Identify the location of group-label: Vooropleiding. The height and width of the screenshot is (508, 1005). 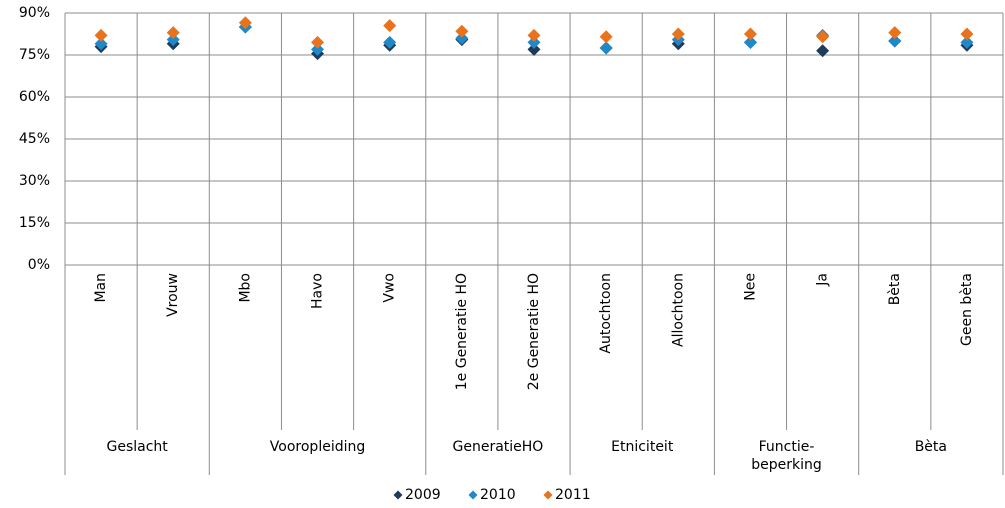
(317, 447).